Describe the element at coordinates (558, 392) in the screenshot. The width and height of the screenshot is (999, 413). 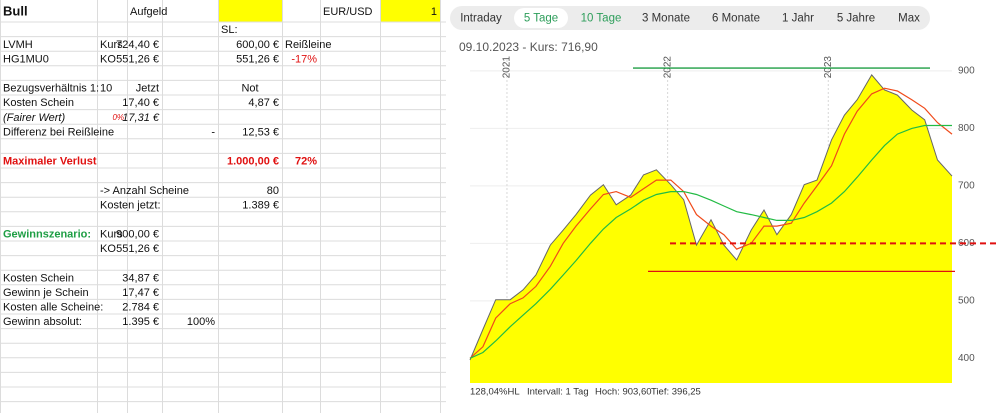
I see `chart-footer: Intervall: 1 Tag` at that location.